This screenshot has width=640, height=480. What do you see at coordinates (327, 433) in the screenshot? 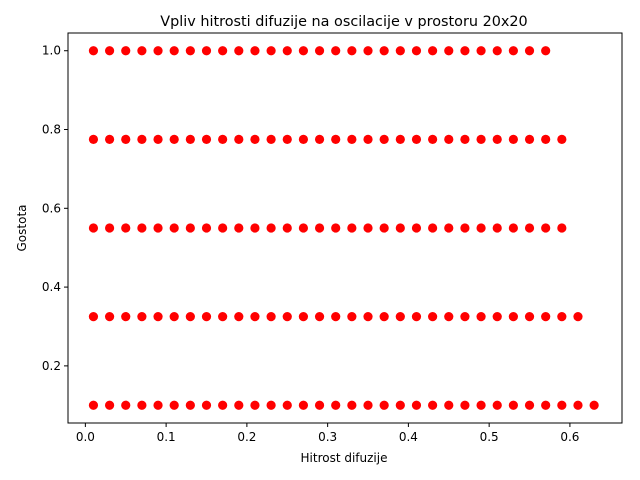
I see `x-axis: 0.0 0.1 0.2 0.3 0.4 0.5 0.6` at bounding box center [327, 433].